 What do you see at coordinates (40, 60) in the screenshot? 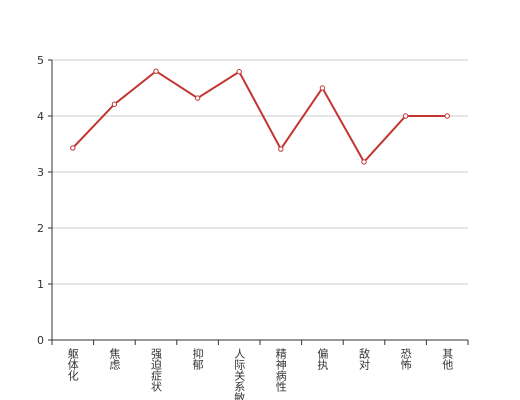
I see `y-tick-label: 5` at bounding box center [40, 60].